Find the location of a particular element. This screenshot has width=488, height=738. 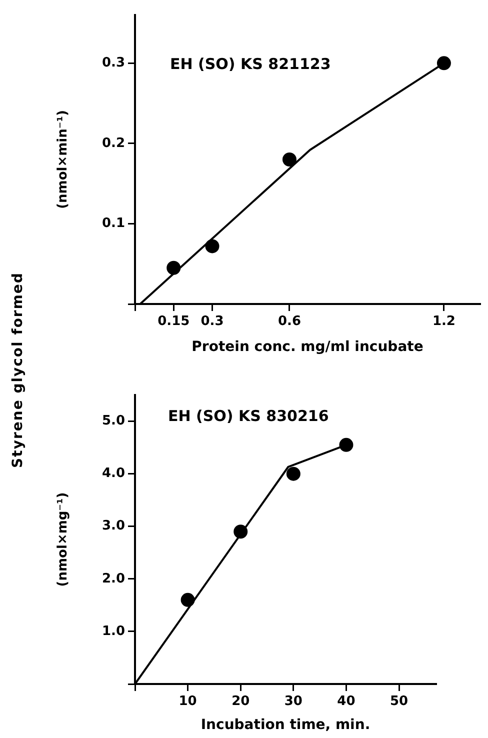

x-tick-label: 0.15 is located at coordinates (174, 322).